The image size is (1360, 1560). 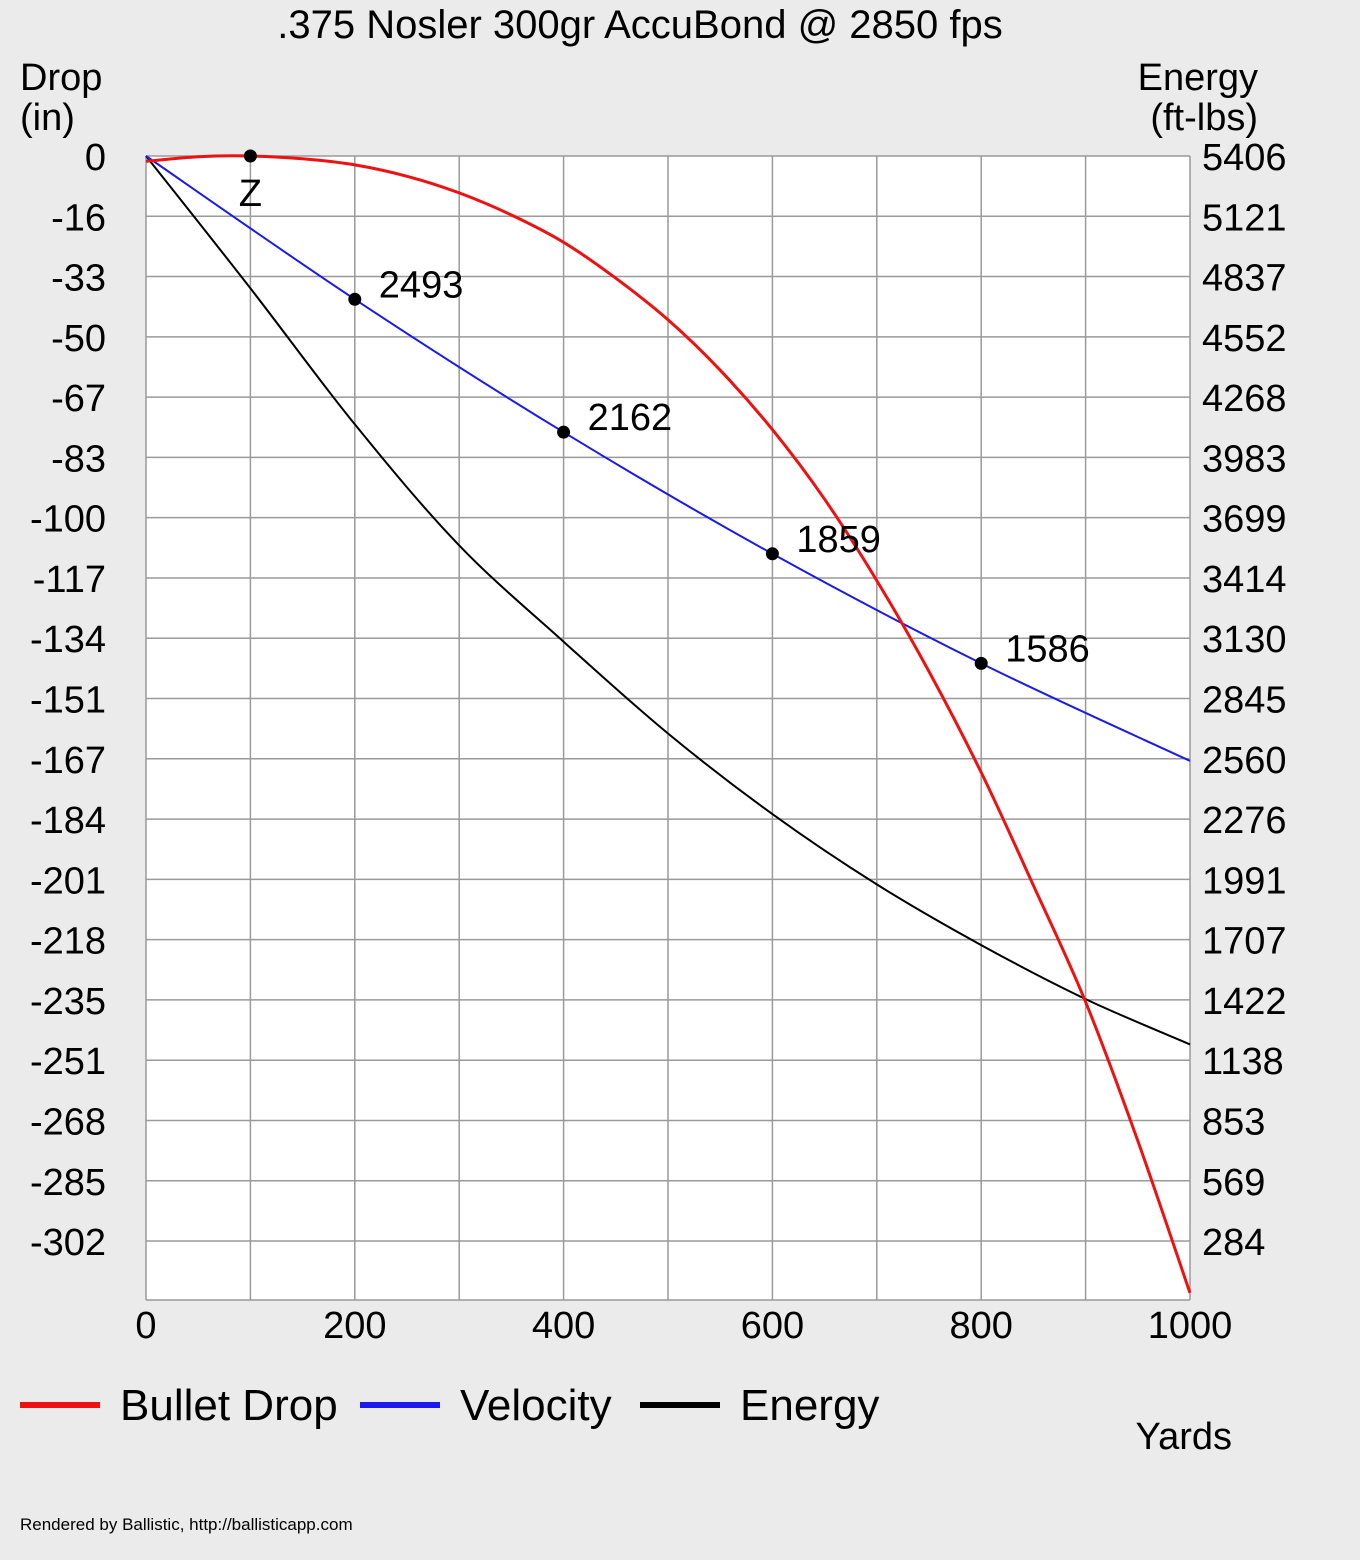 I want to click on legend-label-energy: Energy, so click(x=809, y=1405).